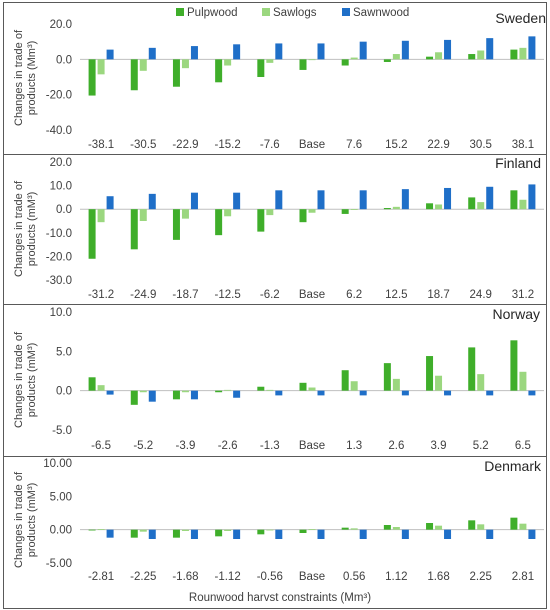  Describe the element at coordinates (61, 531) in the screenshot. I see `y-tick-label: 0.00` at that location.